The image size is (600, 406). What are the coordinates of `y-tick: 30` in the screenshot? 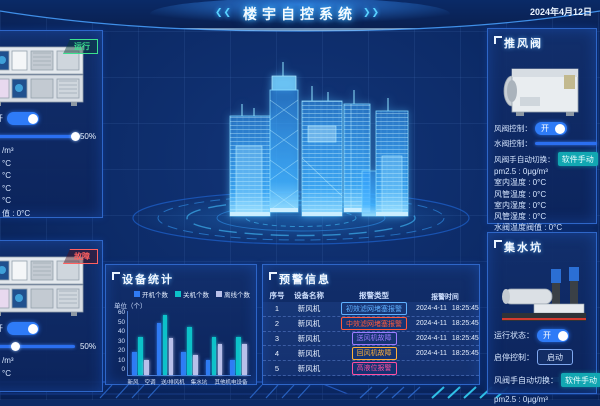 It's located at (121, 341).